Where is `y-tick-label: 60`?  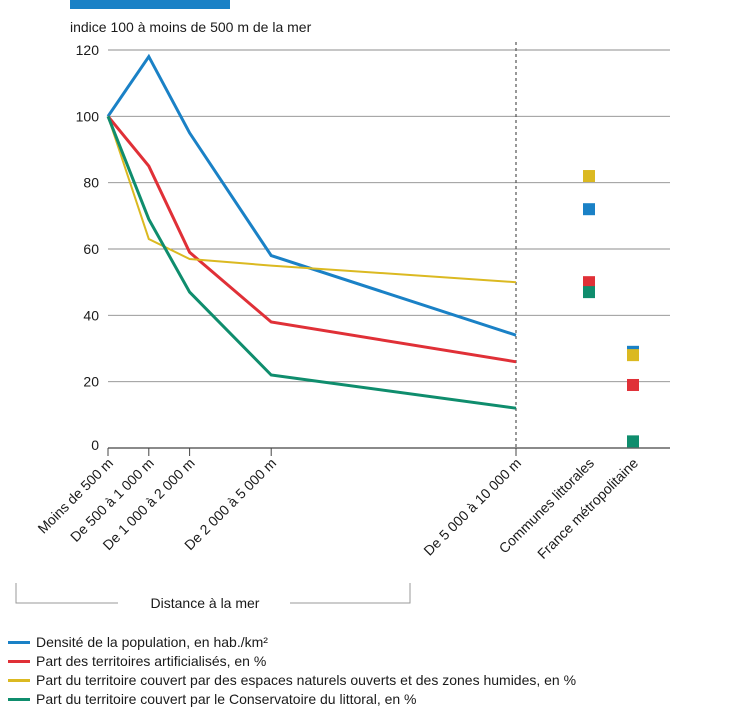 y-tick-label: 60 is located at coordinates (91, 249).